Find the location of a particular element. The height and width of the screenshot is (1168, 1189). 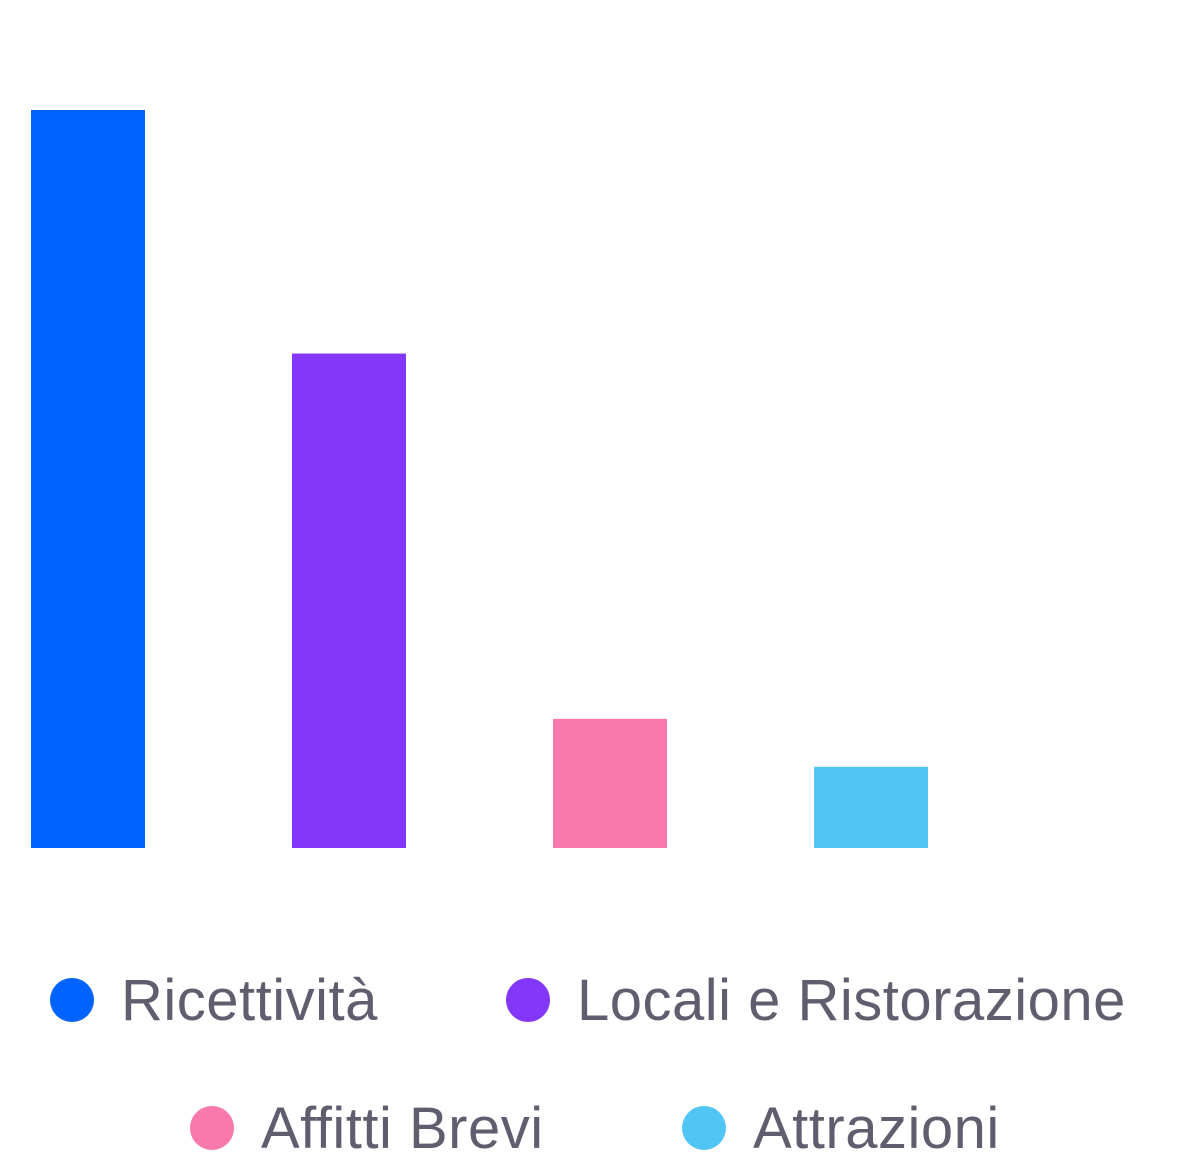

legend-label-attrazioni: Attrazioni is located at coordinates (876, 1128).